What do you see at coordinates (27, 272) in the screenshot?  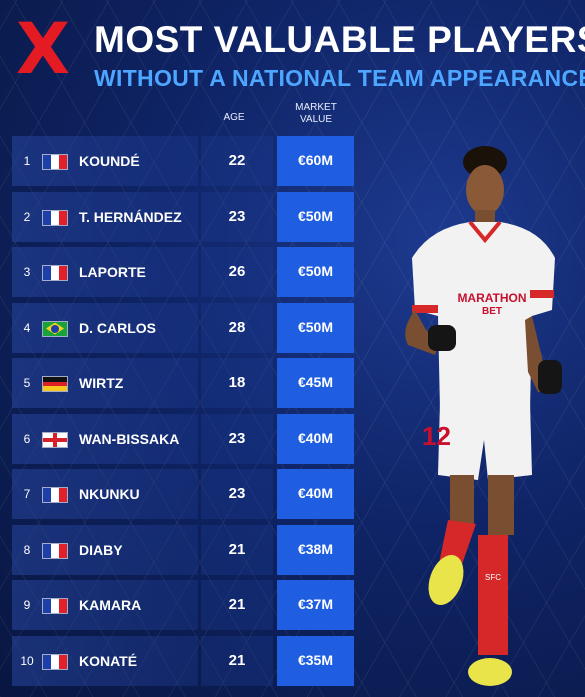 I see `rank-number: 3` at bounding box center [27, 272].